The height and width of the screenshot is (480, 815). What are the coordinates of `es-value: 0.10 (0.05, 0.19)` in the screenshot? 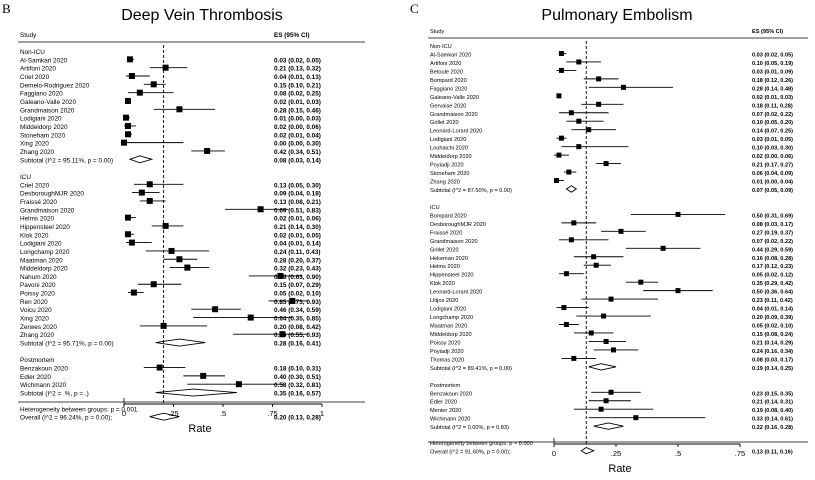 It's located at (772, 64).